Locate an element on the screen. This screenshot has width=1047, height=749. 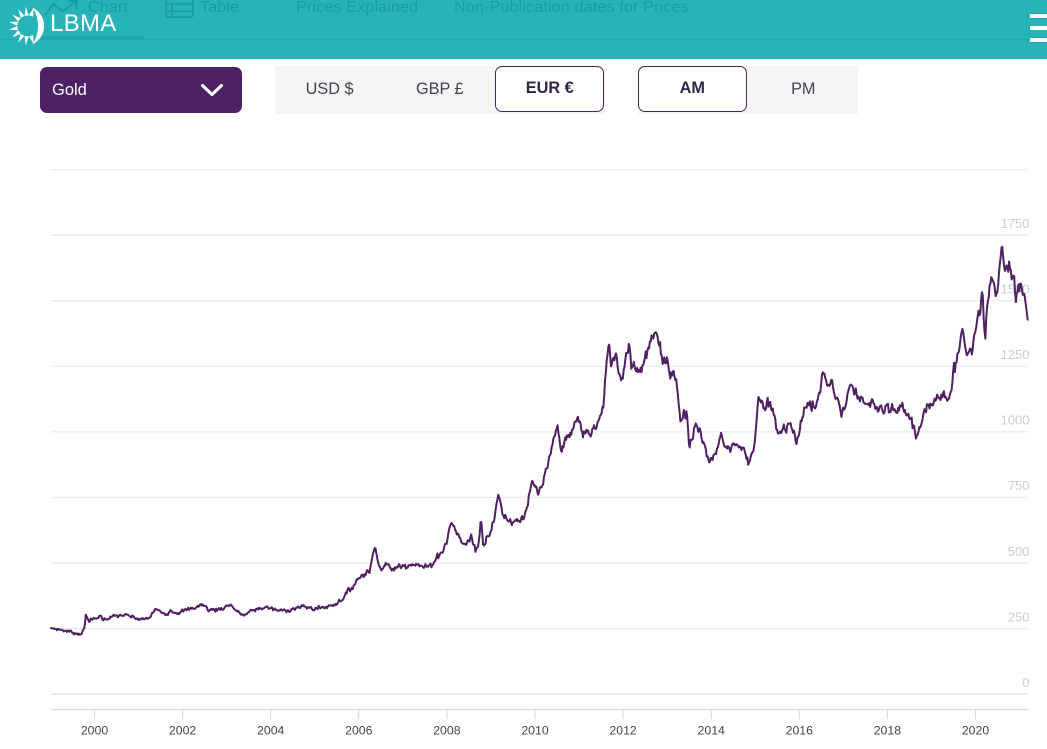
svg-text: 2006 is located at coordinates (359, 730).